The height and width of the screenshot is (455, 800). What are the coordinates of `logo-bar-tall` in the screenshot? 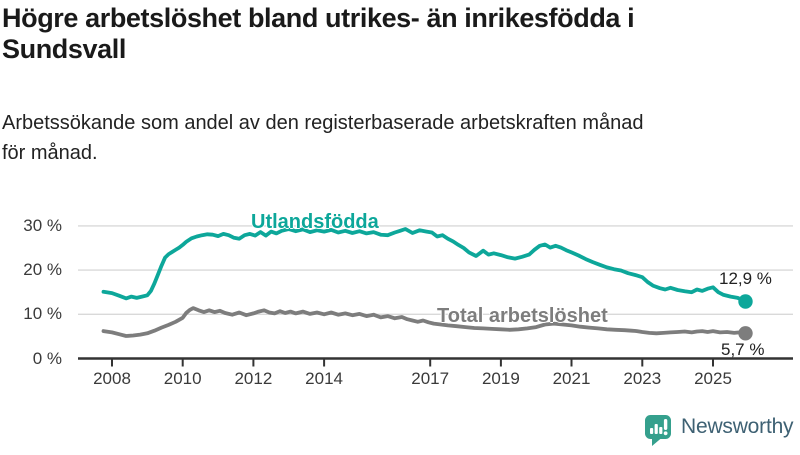 It's located at (656, 429).